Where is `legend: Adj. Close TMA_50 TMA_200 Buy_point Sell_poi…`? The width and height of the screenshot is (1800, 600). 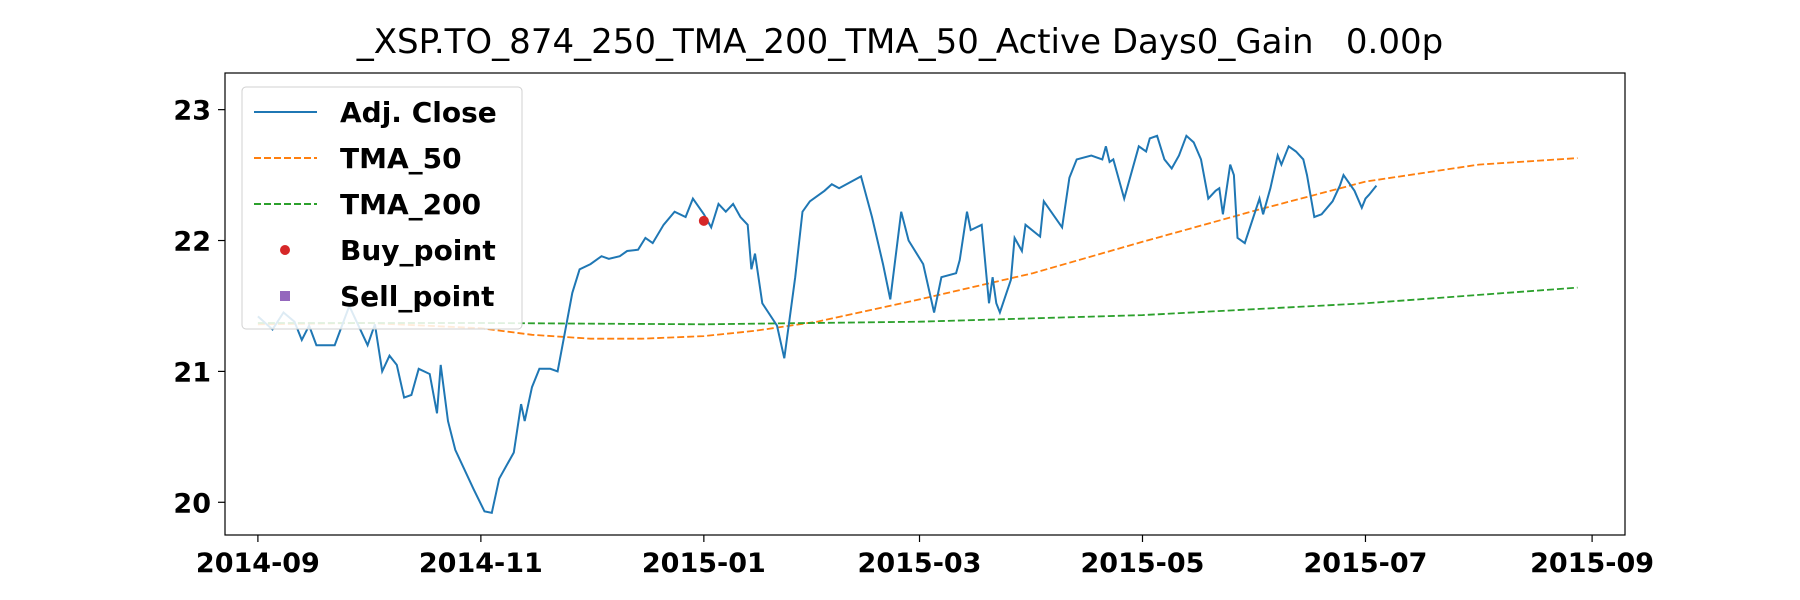 legend: Adj. Close TMA_50 TMA_200 Buy_point Sell_poi… is located at coordinates (382, 208).